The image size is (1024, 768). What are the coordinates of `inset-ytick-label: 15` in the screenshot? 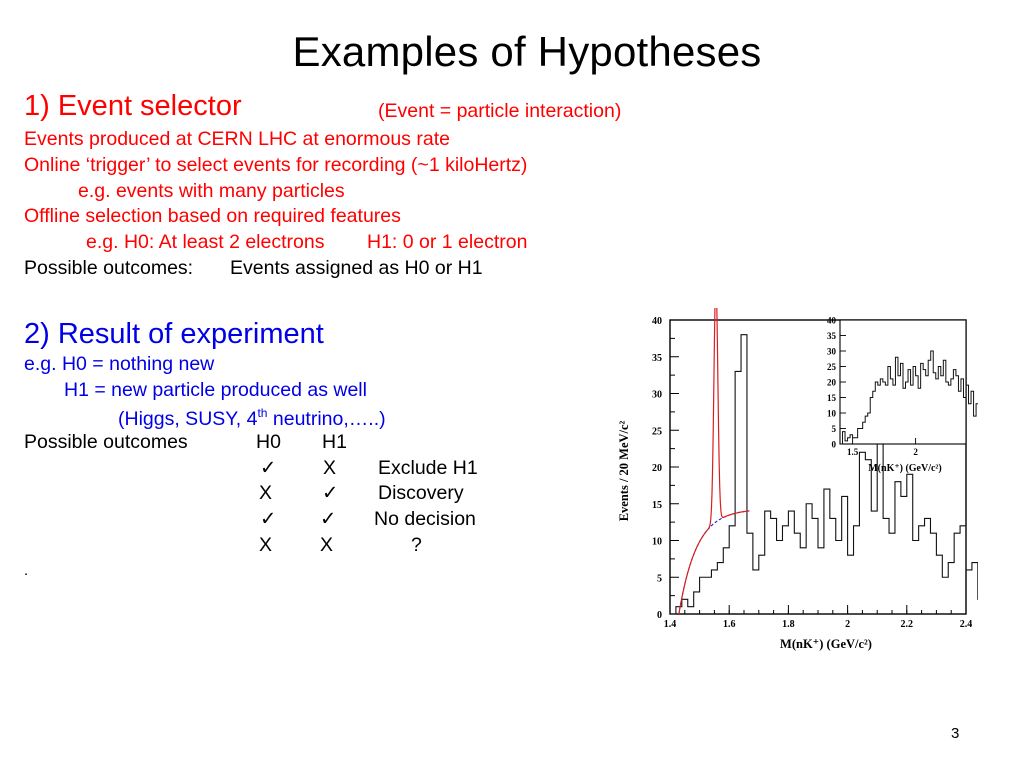 It's located at (832, 398).